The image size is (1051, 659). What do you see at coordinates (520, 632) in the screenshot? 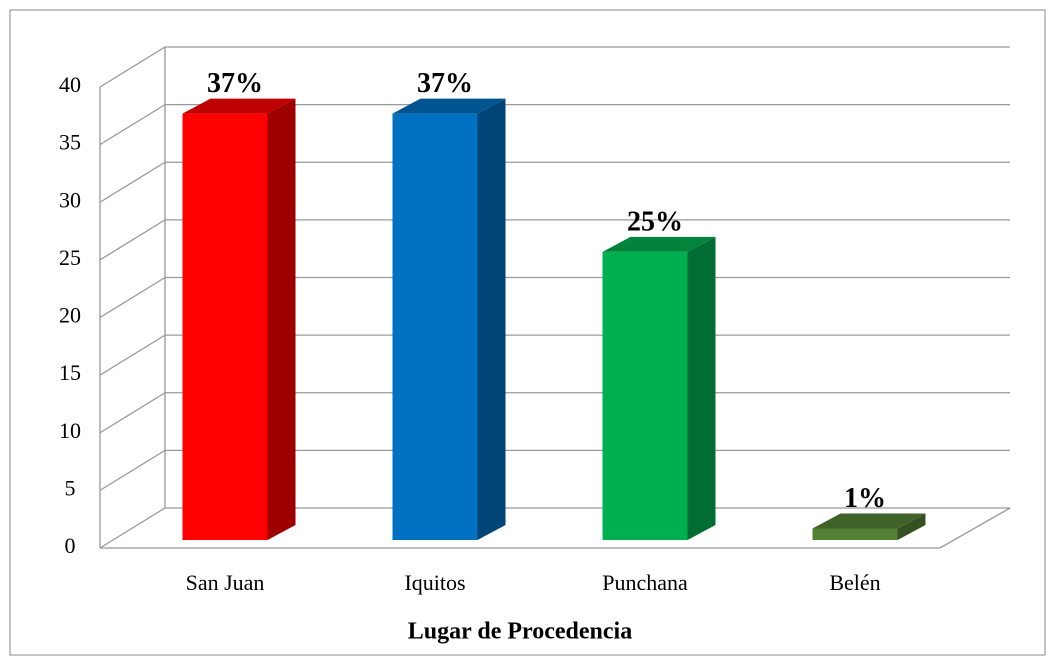
I see `x-axis-label: Lugar de Procedencia` at bounding box center [520, 632].